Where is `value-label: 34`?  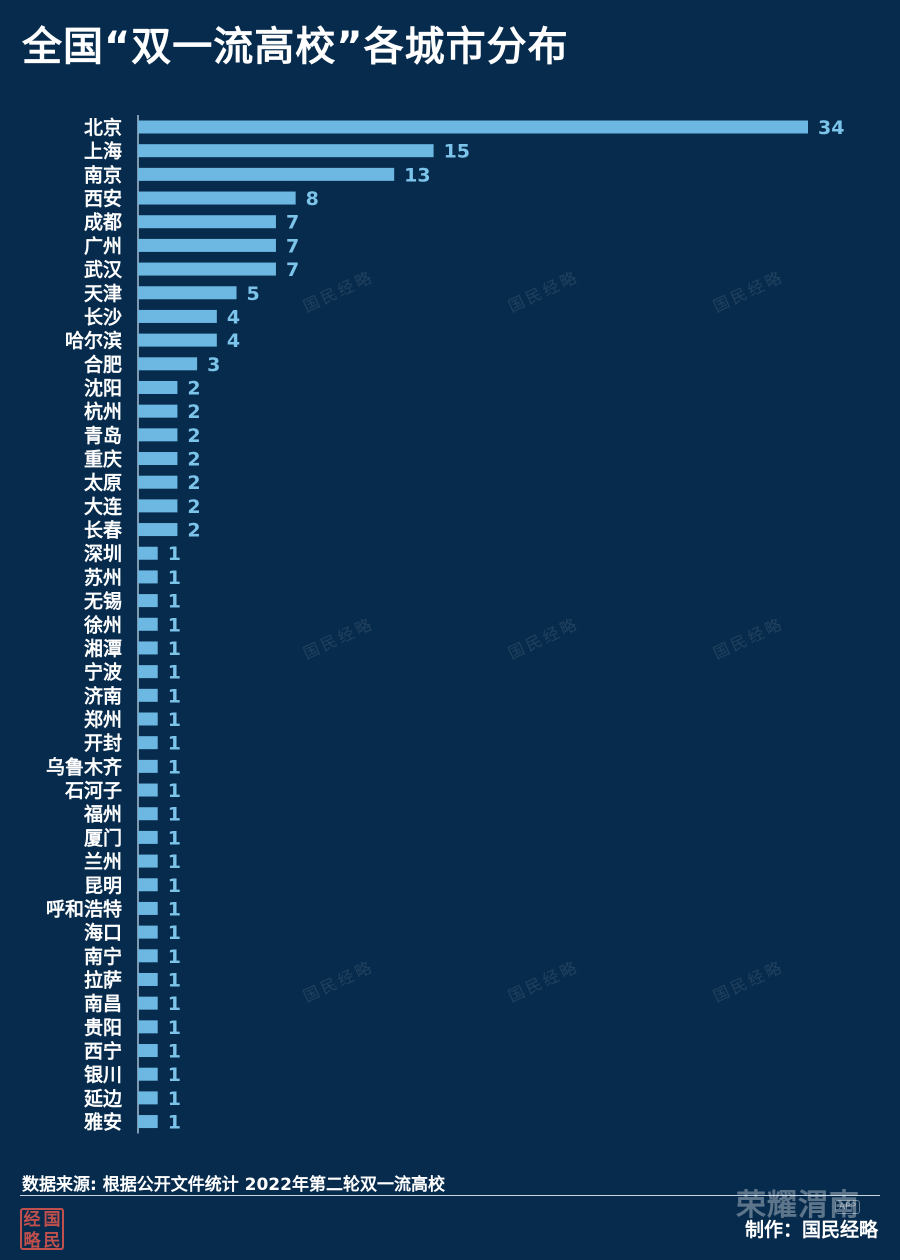
value-label: 34 is located at coordinates (831, 128).